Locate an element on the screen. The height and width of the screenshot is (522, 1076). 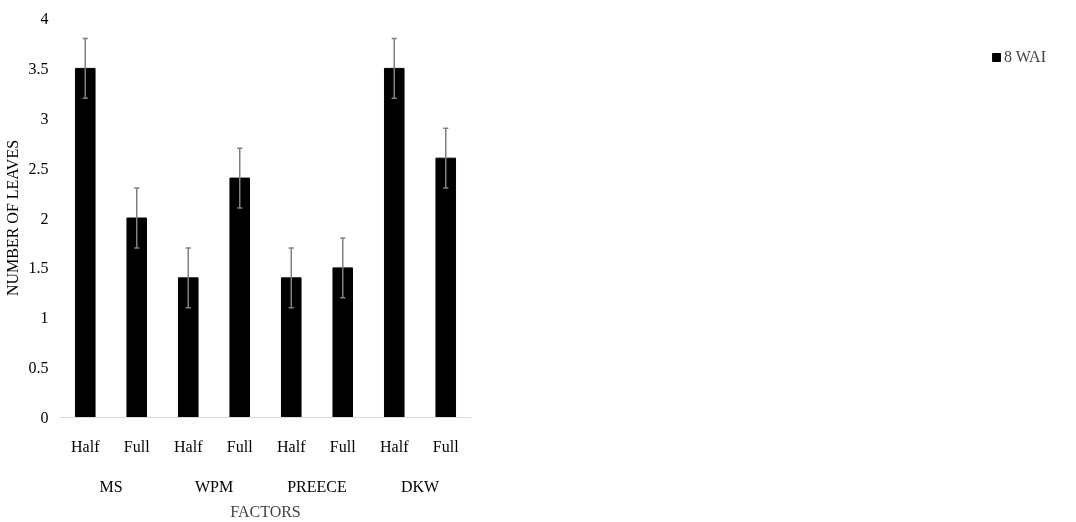
y-tick-label: 1 is located at coordinates (44, 318).